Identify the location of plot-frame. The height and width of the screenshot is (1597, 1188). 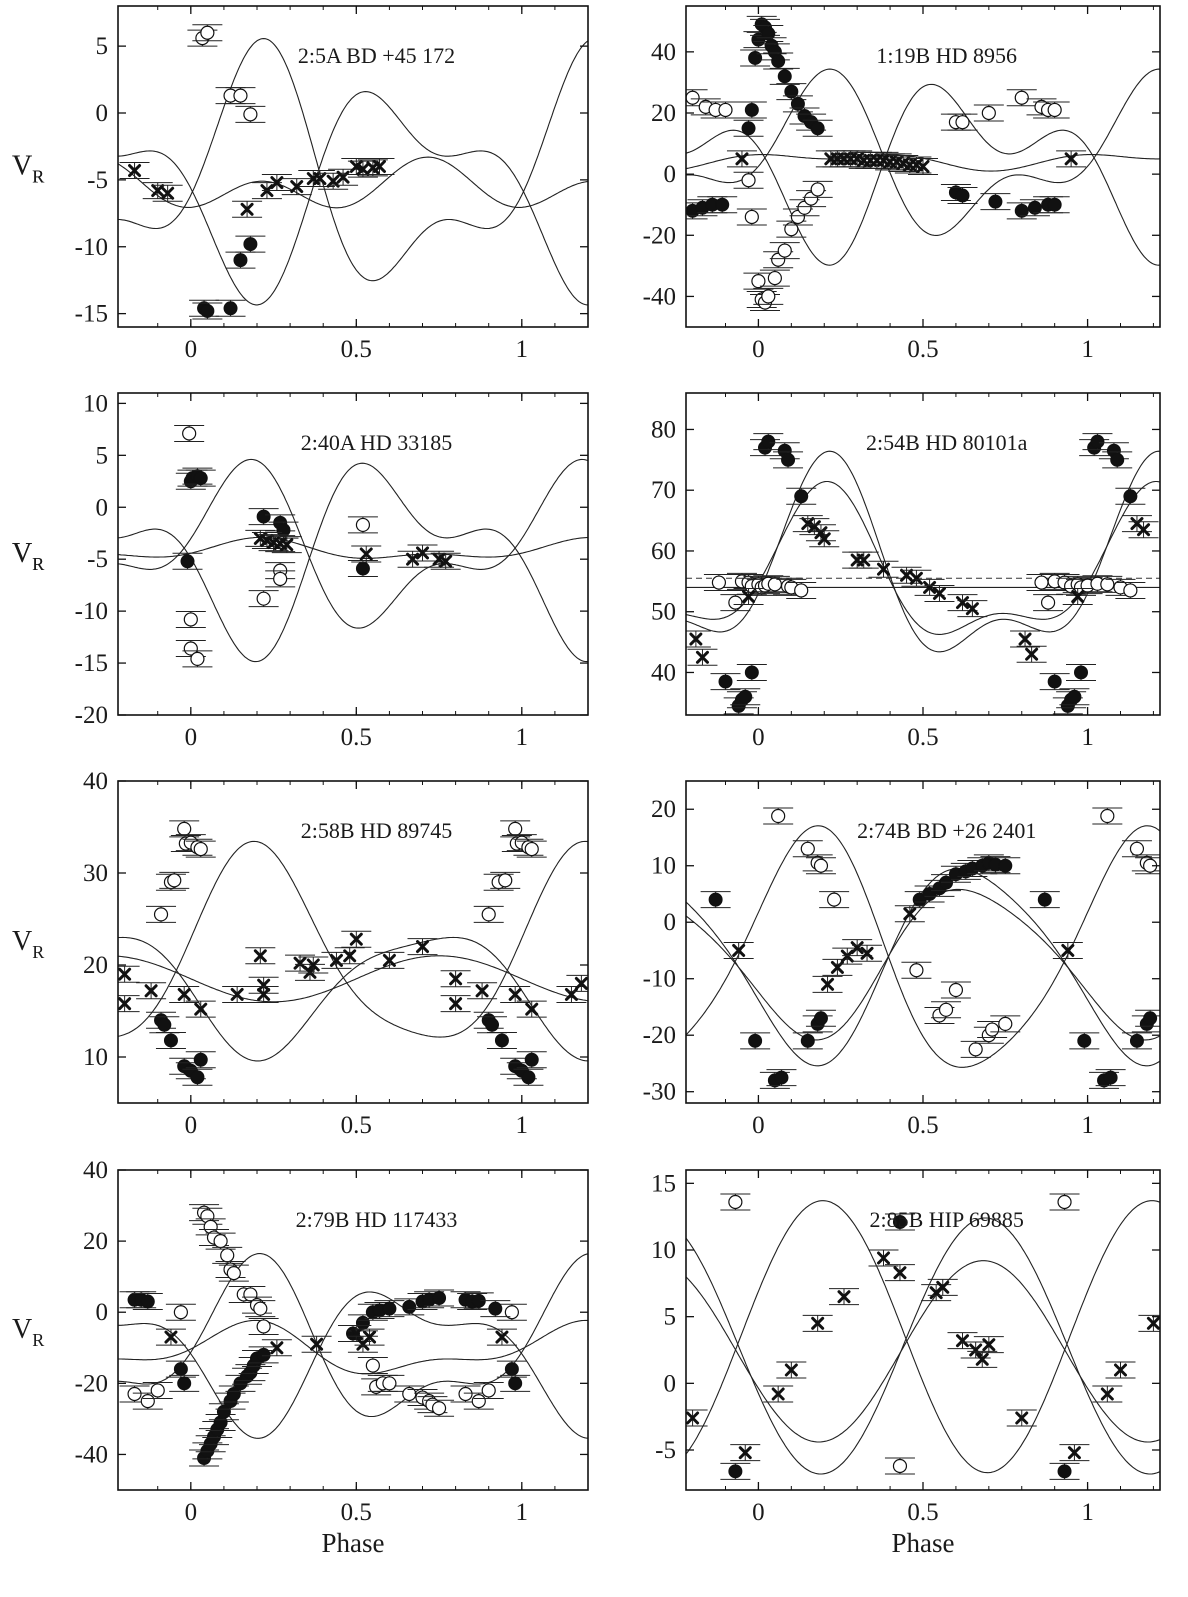
(353, 166).